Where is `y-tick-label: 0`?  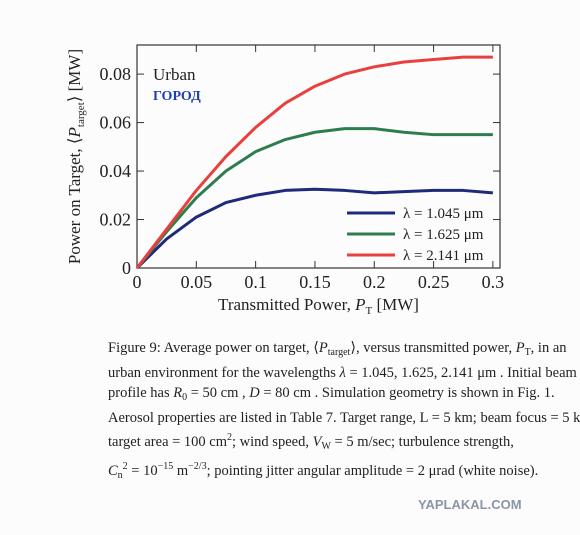 y-tick-label: 0 is located at coordinates (126, 268).